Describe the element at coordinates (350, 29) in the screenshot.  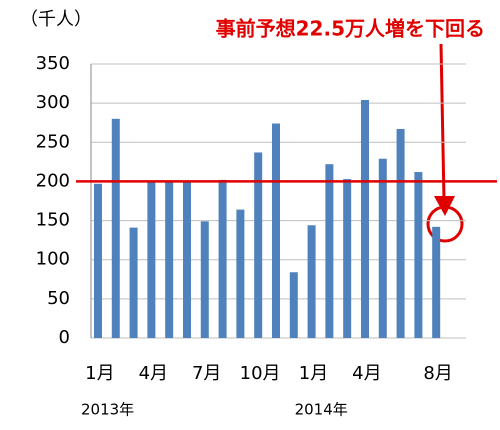
I see `annotation: 事前予想22.5万人増を下回る` at that location.